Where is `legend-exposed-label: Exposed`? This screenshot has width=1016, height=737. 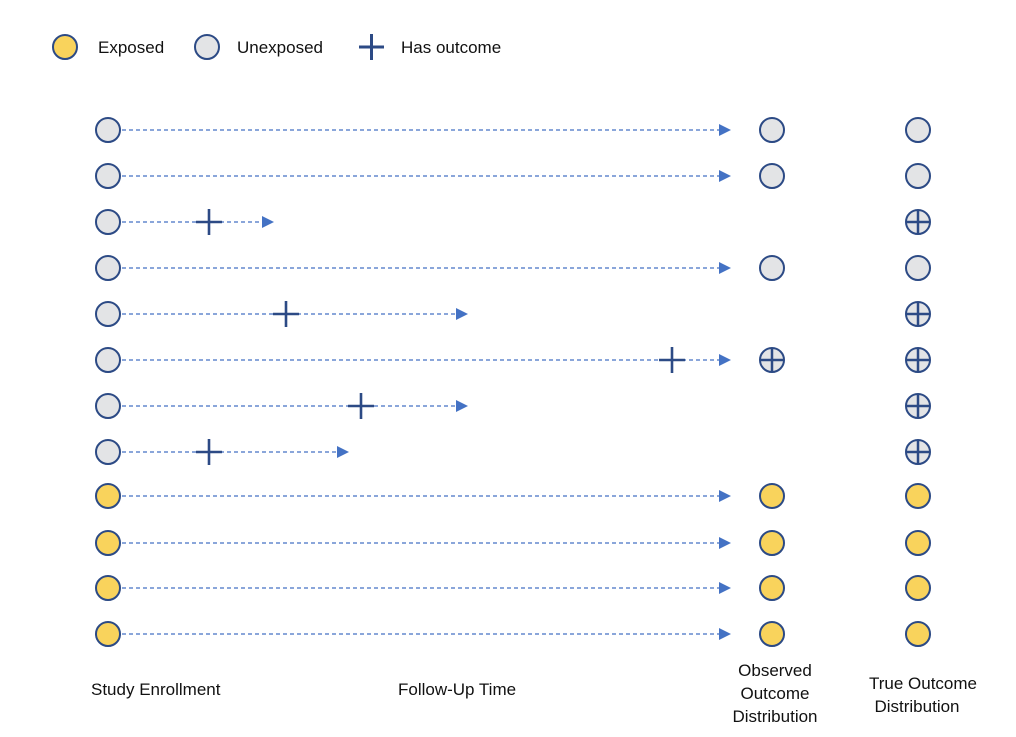
legend-exposed-label: Exposed is located at coordinates (131, 47).